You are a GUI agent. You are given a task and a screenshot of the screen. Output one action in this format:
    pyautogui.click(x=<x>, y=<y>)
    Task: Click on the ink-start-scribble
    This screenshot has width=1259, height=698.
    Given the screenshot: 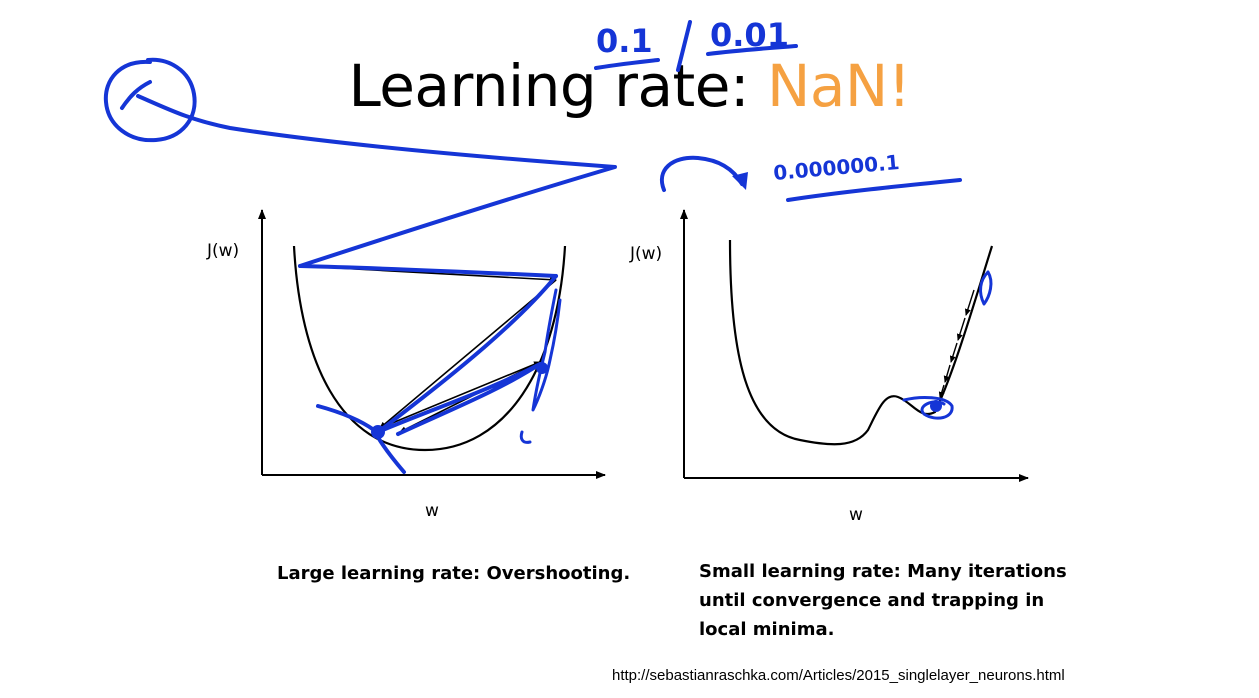 What is the action you would take?
    pyautogui.click(x=986, y=288)
    